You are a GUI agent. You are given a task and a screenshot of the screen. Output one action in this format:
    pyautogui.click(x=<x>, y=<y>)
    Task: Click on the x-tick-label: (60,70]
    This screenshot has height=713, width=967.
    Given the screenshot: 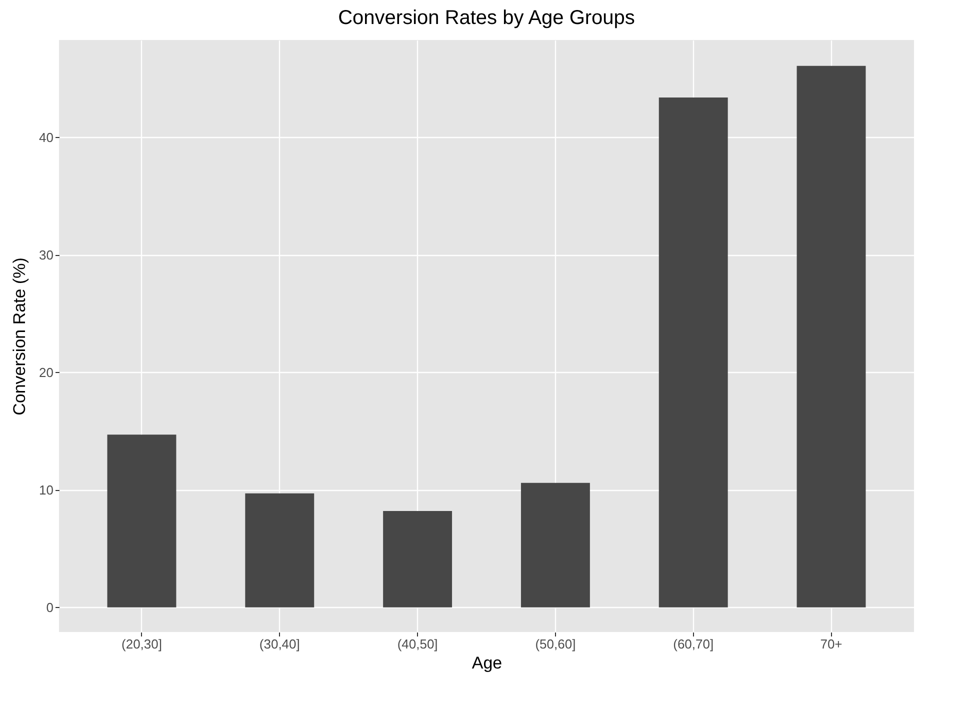 What is the action you would take?
    pyautogui.click(x=693, y=644)
    